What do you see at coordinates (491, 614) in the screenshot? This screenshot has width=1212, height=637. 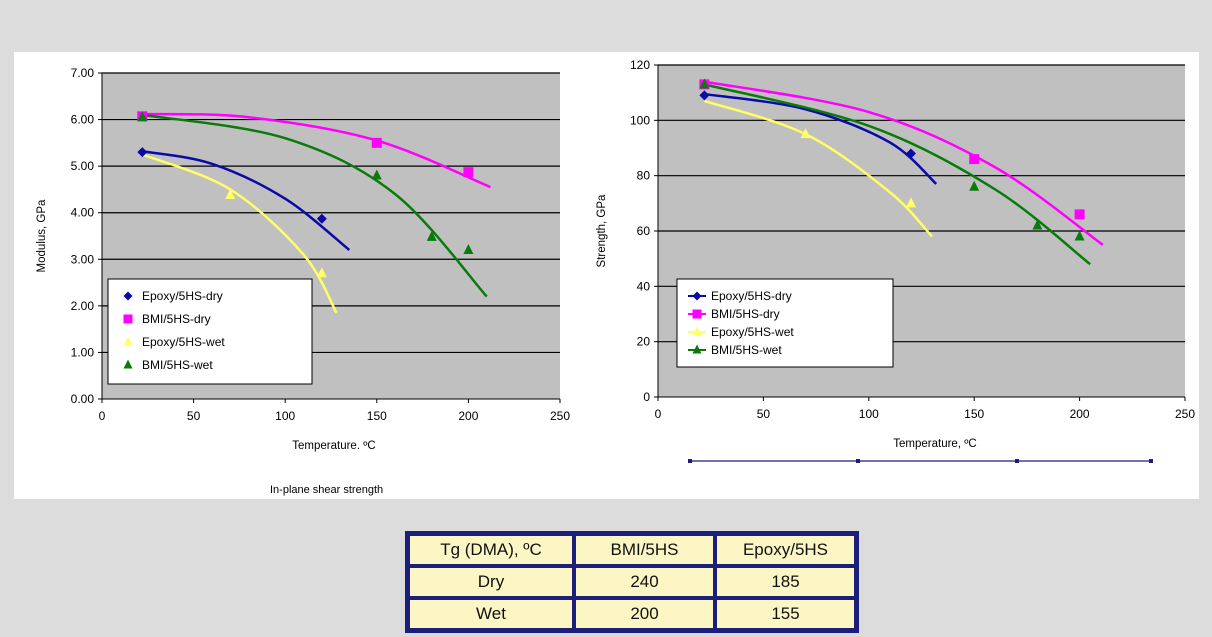 I see `table-cell: Wet` at bounding box center [491, 614].